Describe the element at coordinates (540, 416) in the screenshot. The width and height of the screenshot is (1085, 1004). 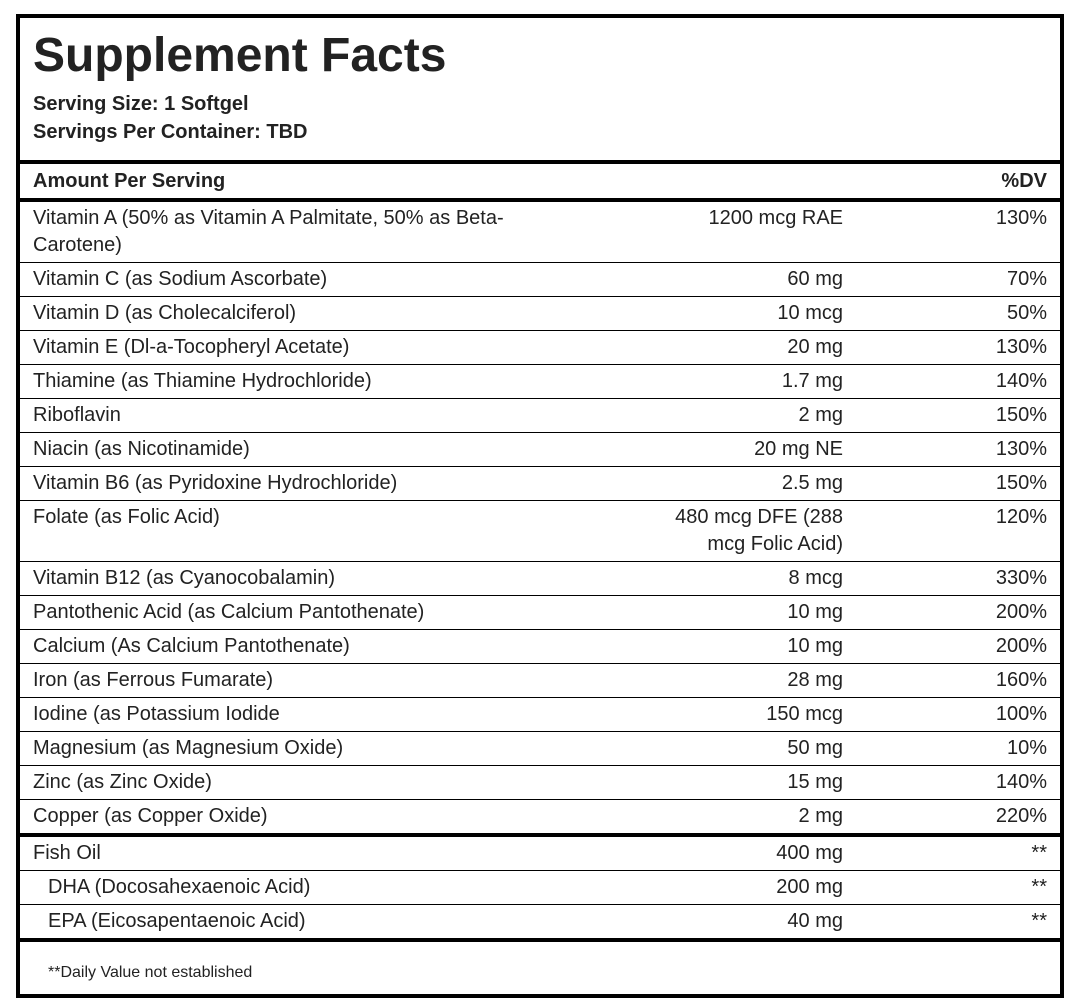
I see `nutrient-row: Riboflavin 2 mg 150%` at that location.